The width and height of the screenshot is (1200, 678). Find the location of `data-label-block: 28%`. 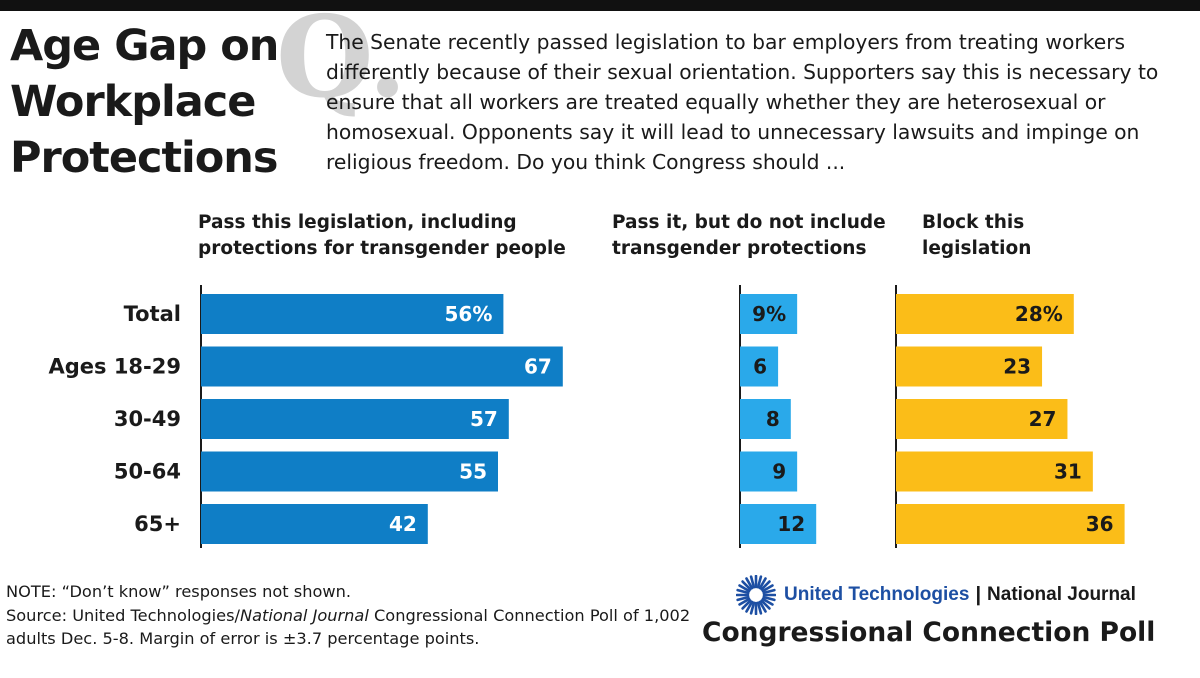

data-label-block: 28% is located at coordinates (1039, 314).